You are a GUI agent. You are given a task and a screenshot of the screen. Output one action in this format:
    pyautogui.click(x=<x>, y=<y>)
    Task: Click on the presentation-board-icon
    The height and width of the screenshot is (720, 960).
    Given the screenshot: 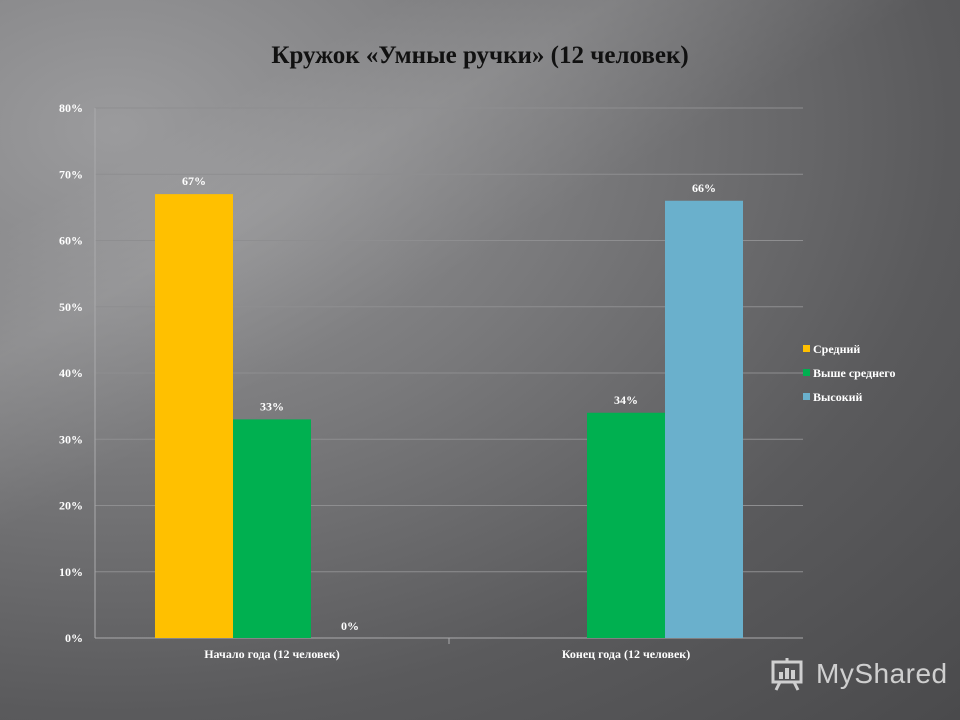 What is the action you would take?
    pyautogui.click(x=787, y=674)
    